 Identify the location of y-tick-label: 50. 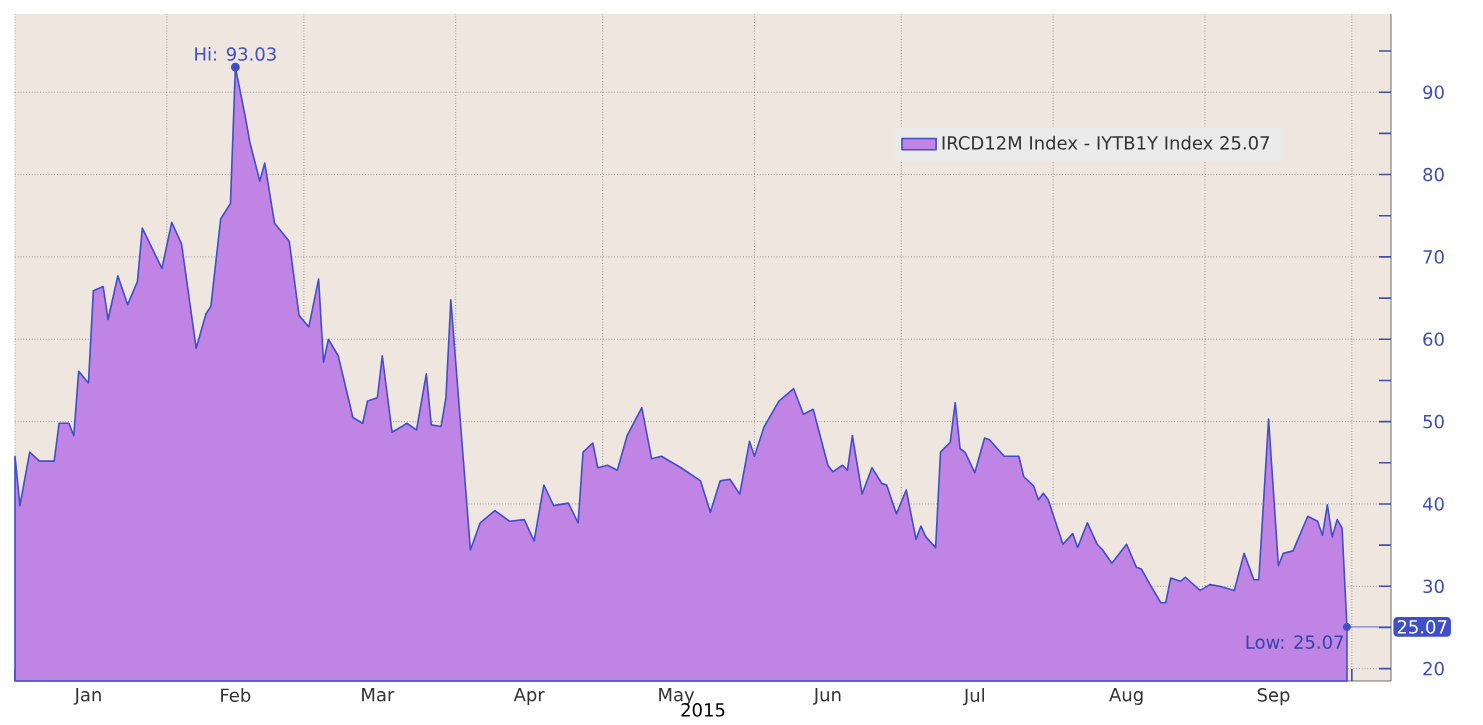
(1433, 421).